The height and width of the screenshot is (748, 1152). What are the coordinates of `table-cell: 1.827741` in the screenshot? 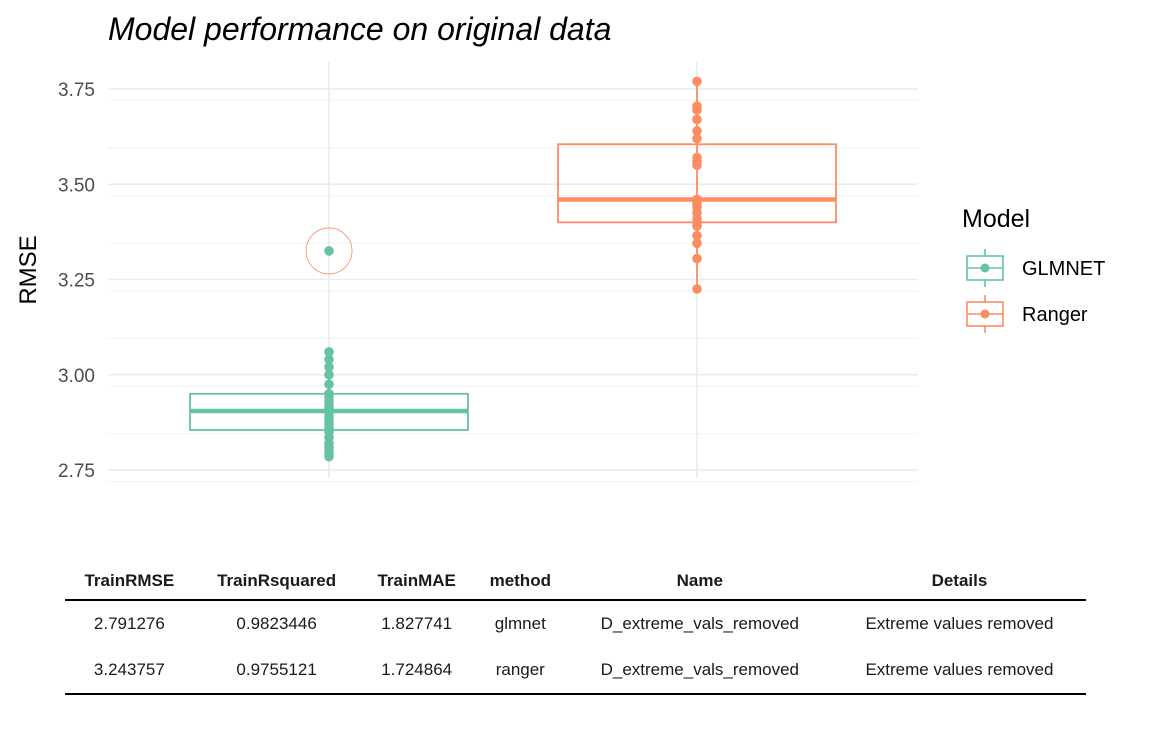 It's located at (417, 623).